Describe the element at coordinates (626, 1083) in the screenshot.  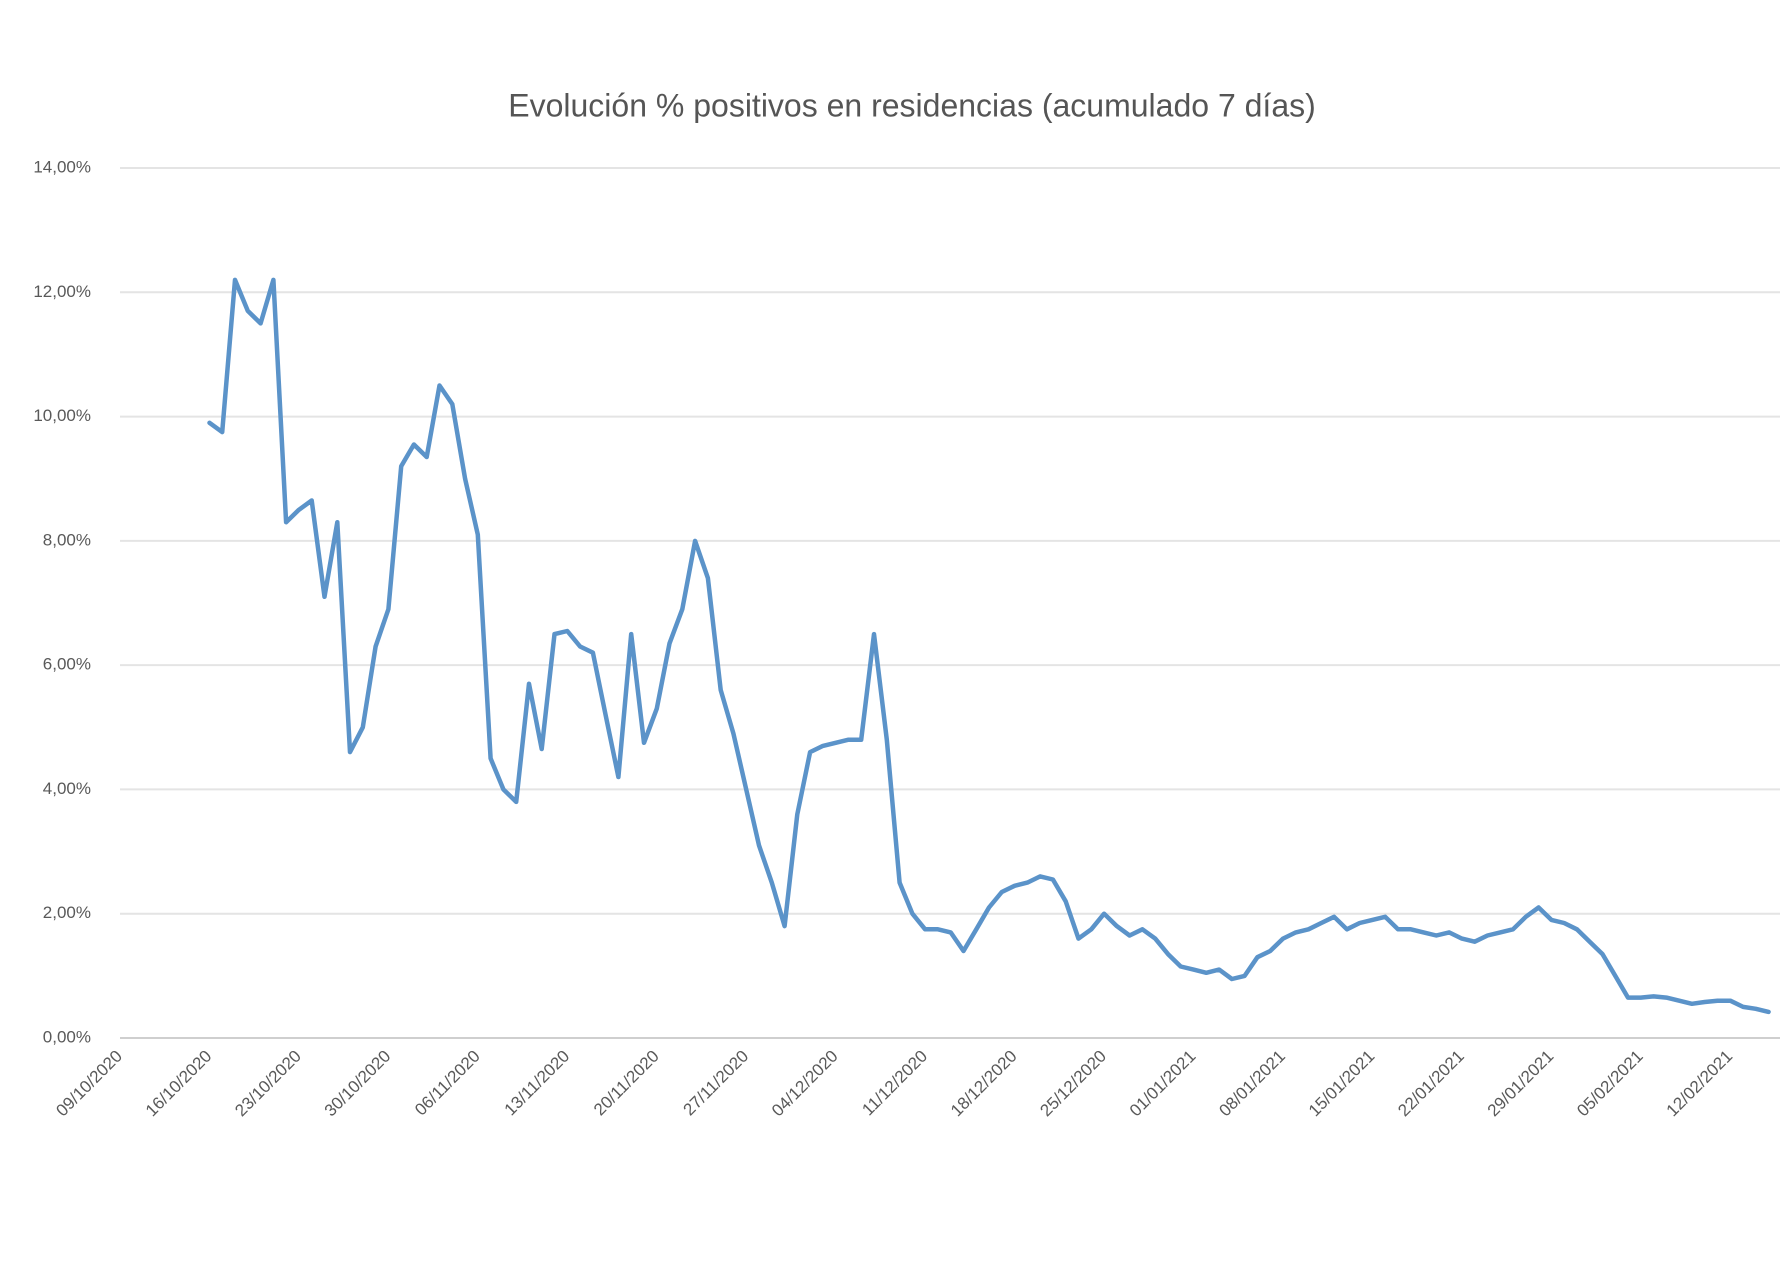
I see `x-tick-label: 20/11/2020` at that location.